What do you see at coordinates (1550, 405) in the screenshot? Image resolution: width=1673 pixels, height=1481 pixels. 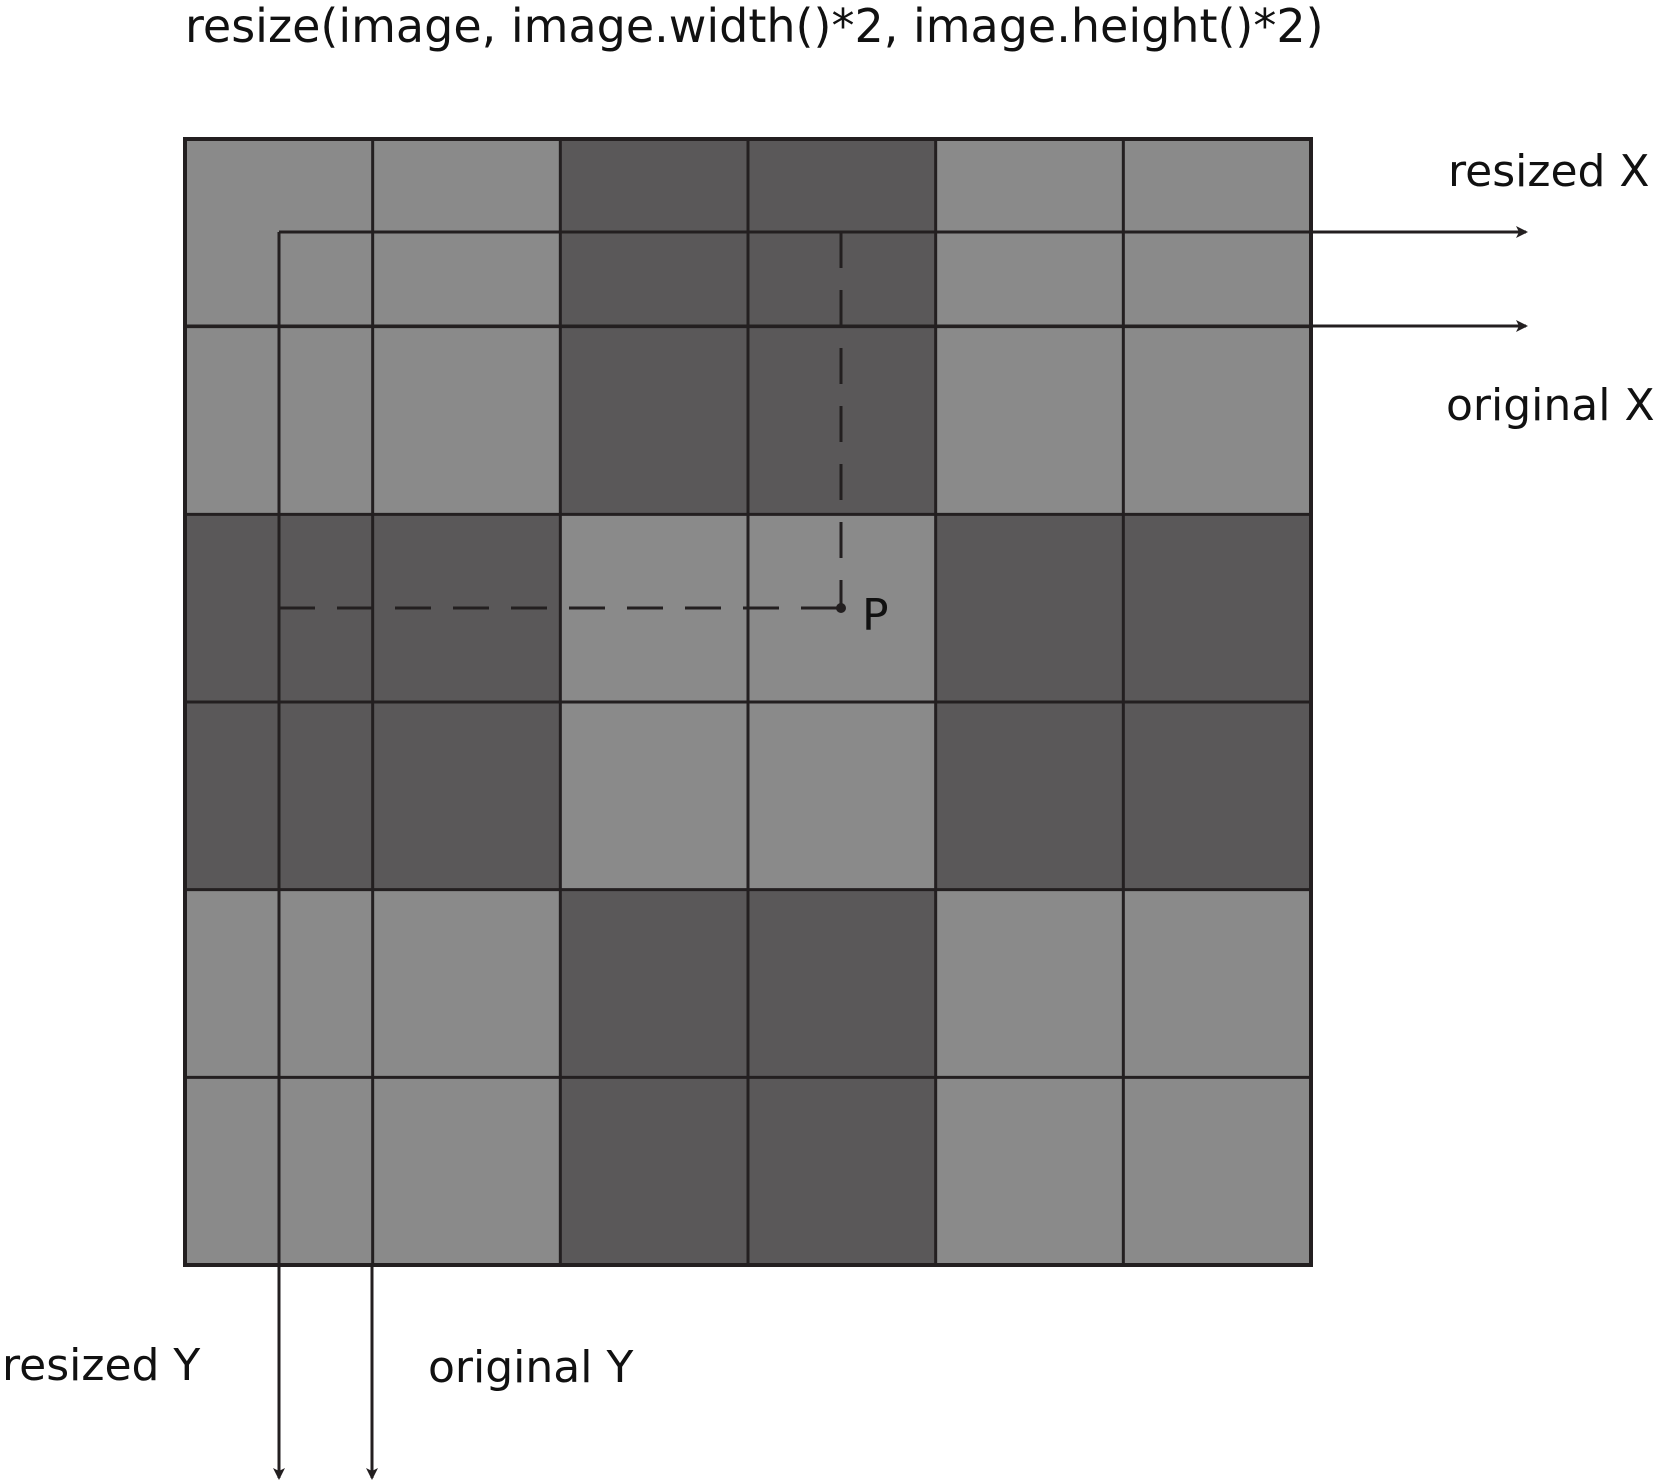 I see `original-x-label: original X` at bounding box center [1550, 405].